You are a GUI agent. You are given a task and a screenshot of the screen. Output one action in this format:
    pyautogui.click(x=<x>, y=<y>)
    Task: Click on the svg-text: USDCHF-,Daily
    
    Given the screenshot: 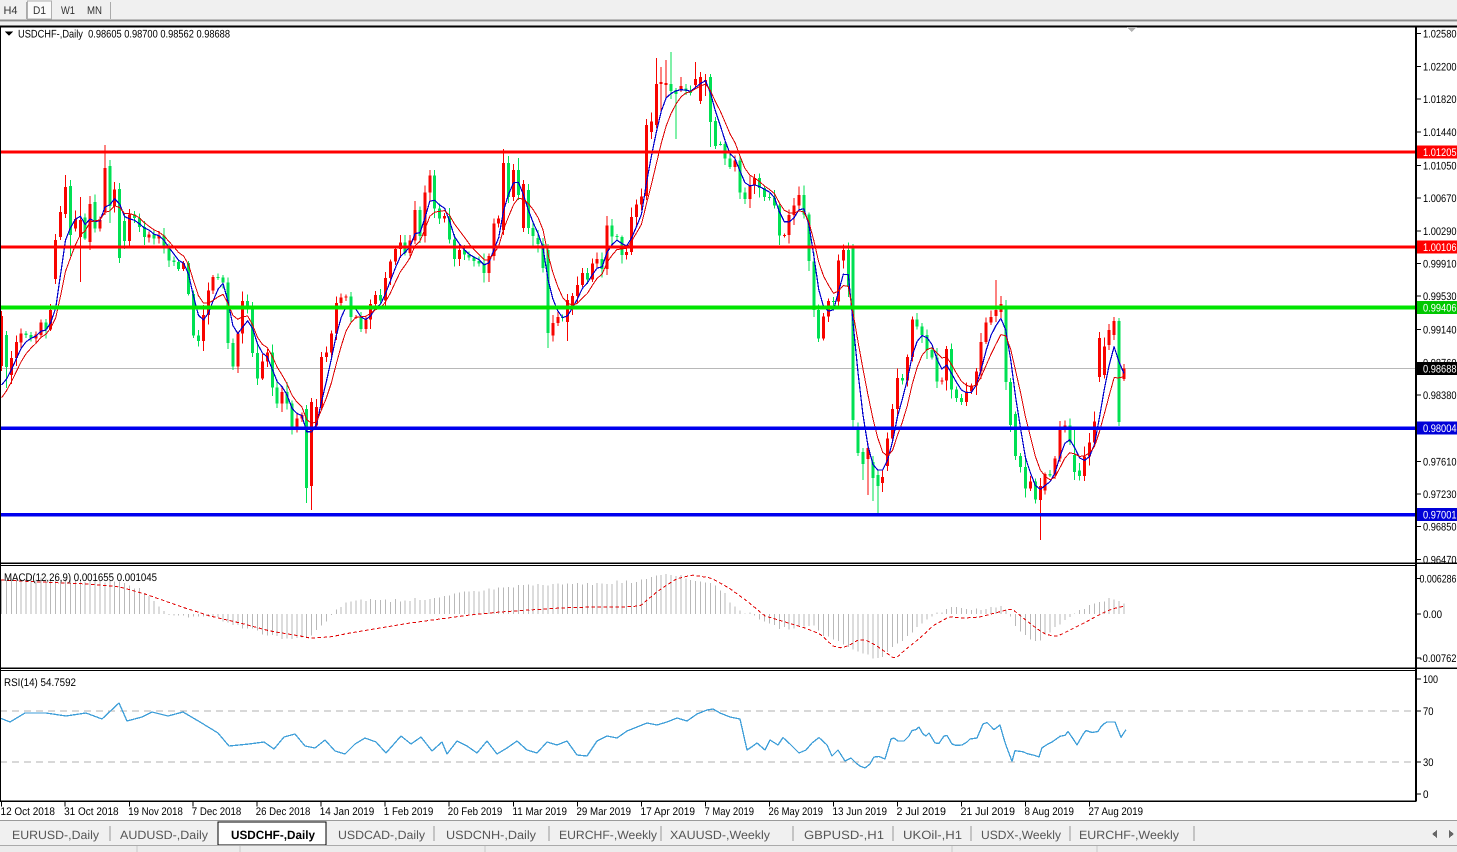 What is the action you would take?
    pyautogui.click(x=273, y=835)
    